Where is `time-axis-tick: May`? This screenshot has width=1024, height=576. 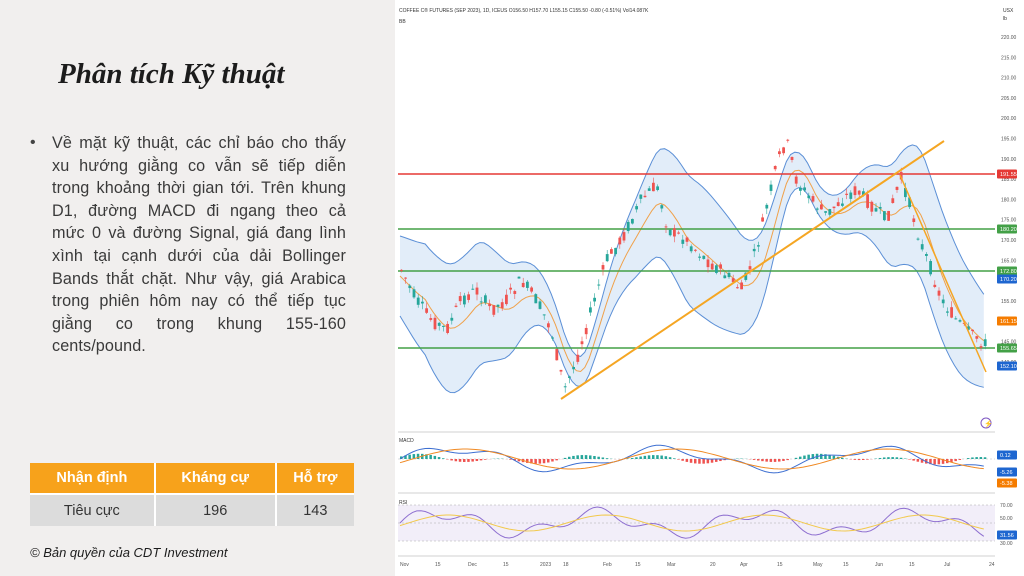 time-axis-tick: May is located at coordinates (818, 565).